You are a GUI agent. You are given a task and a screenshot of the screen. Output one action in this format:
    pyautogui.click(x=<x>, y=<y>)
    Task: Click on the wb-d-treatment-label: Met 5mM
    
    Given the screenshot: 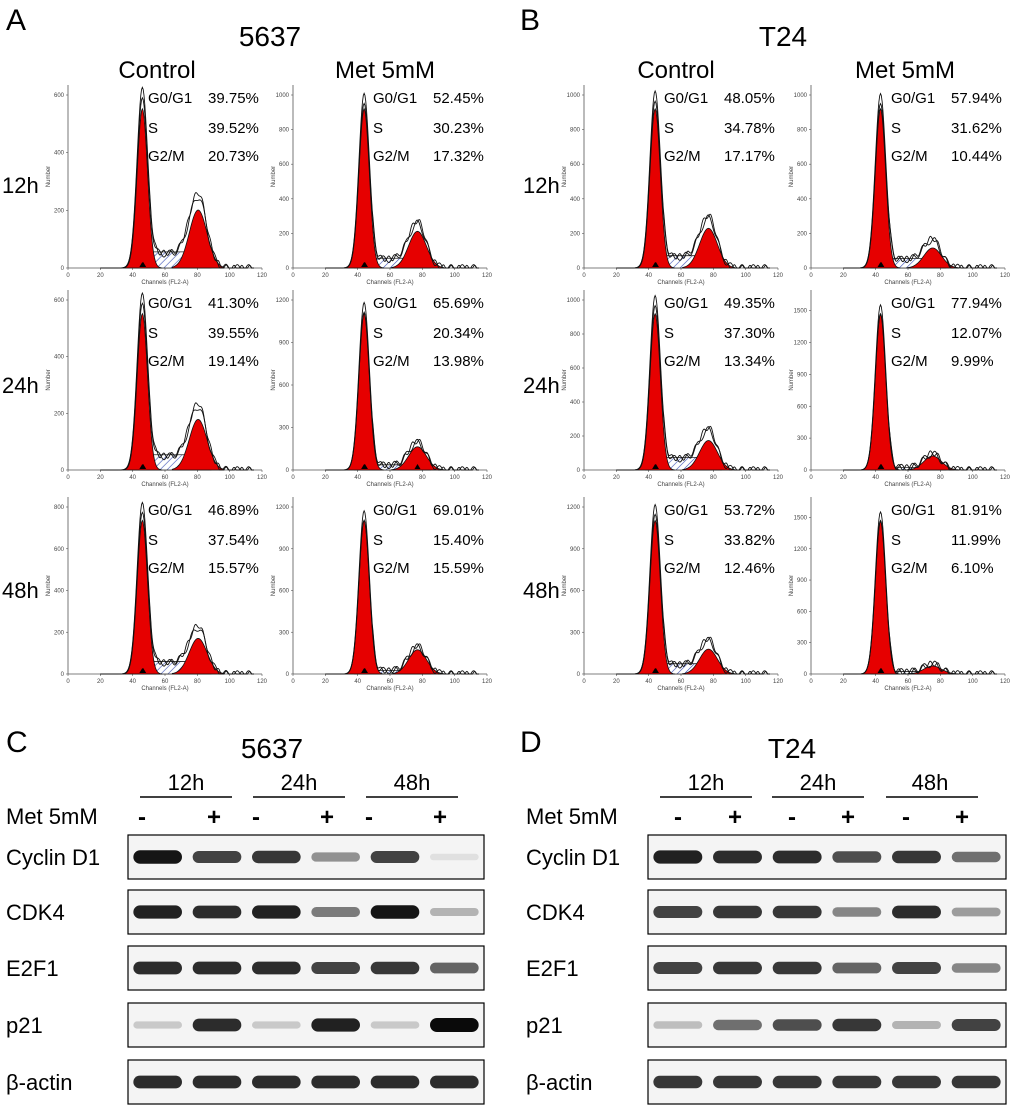 What is the action you would take?
    pyautogui.click(x=572, y=816)
    